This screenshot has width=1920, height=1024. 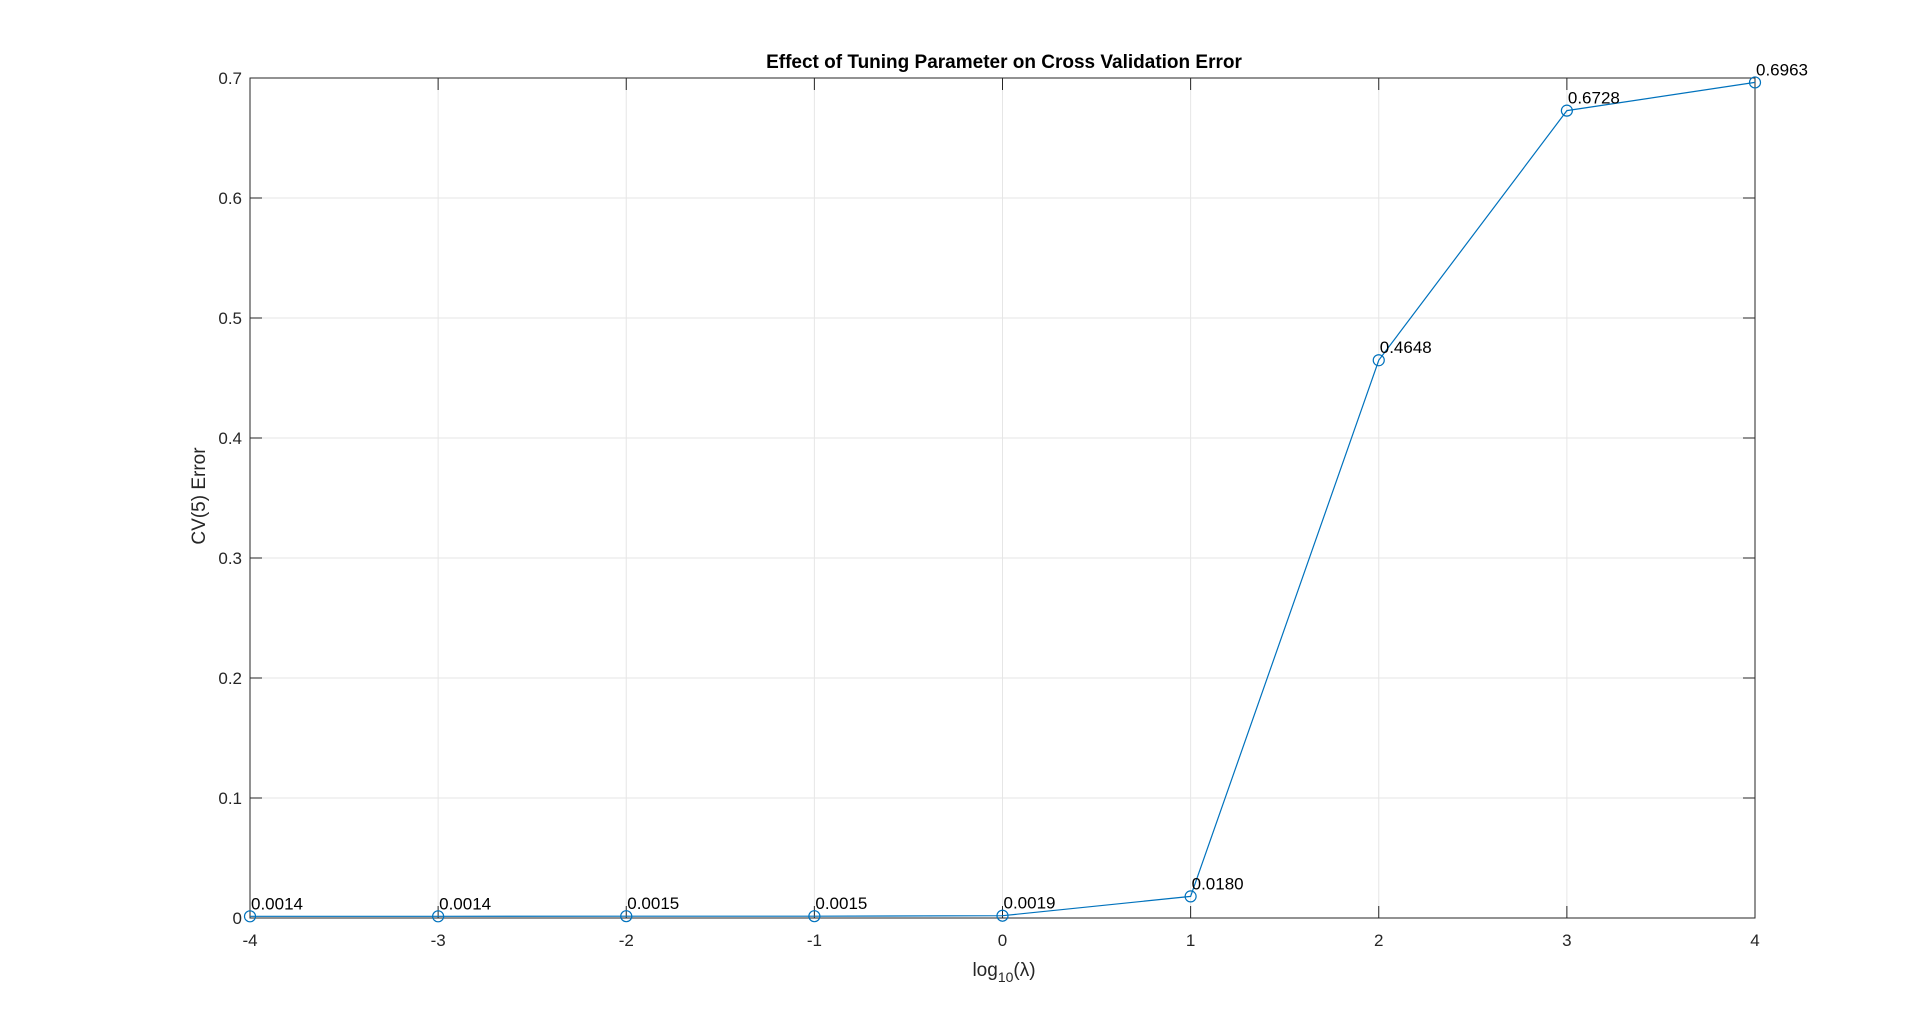 What do you see at coordinates (249, 940) in the screenshot?
I see `x-tick-label: -4` at bounding box center [249, 940].